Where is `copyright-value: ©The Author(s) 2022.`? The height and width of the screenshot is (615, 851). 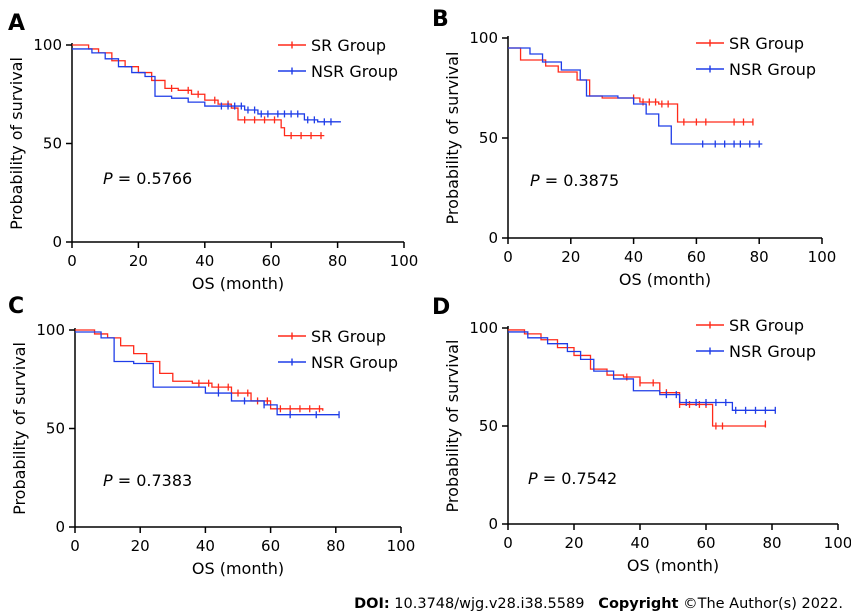
copyright-value: ©The Author(s) 2022. is located at coordinates (763, 604).